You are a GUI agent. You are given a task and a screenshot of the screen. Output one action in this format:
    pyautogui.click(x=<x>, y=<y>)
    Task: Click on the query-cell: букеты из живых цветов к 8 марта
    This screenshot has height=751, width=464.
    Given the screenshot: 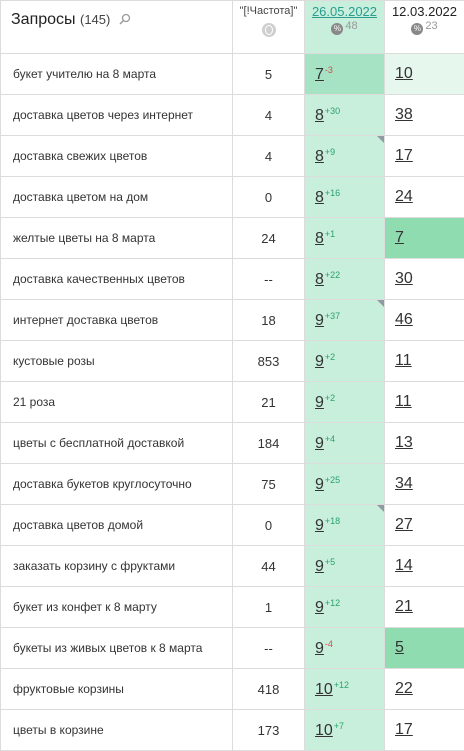 What is the action you would take?
    pyautogui.click(x=117, y=648)
    